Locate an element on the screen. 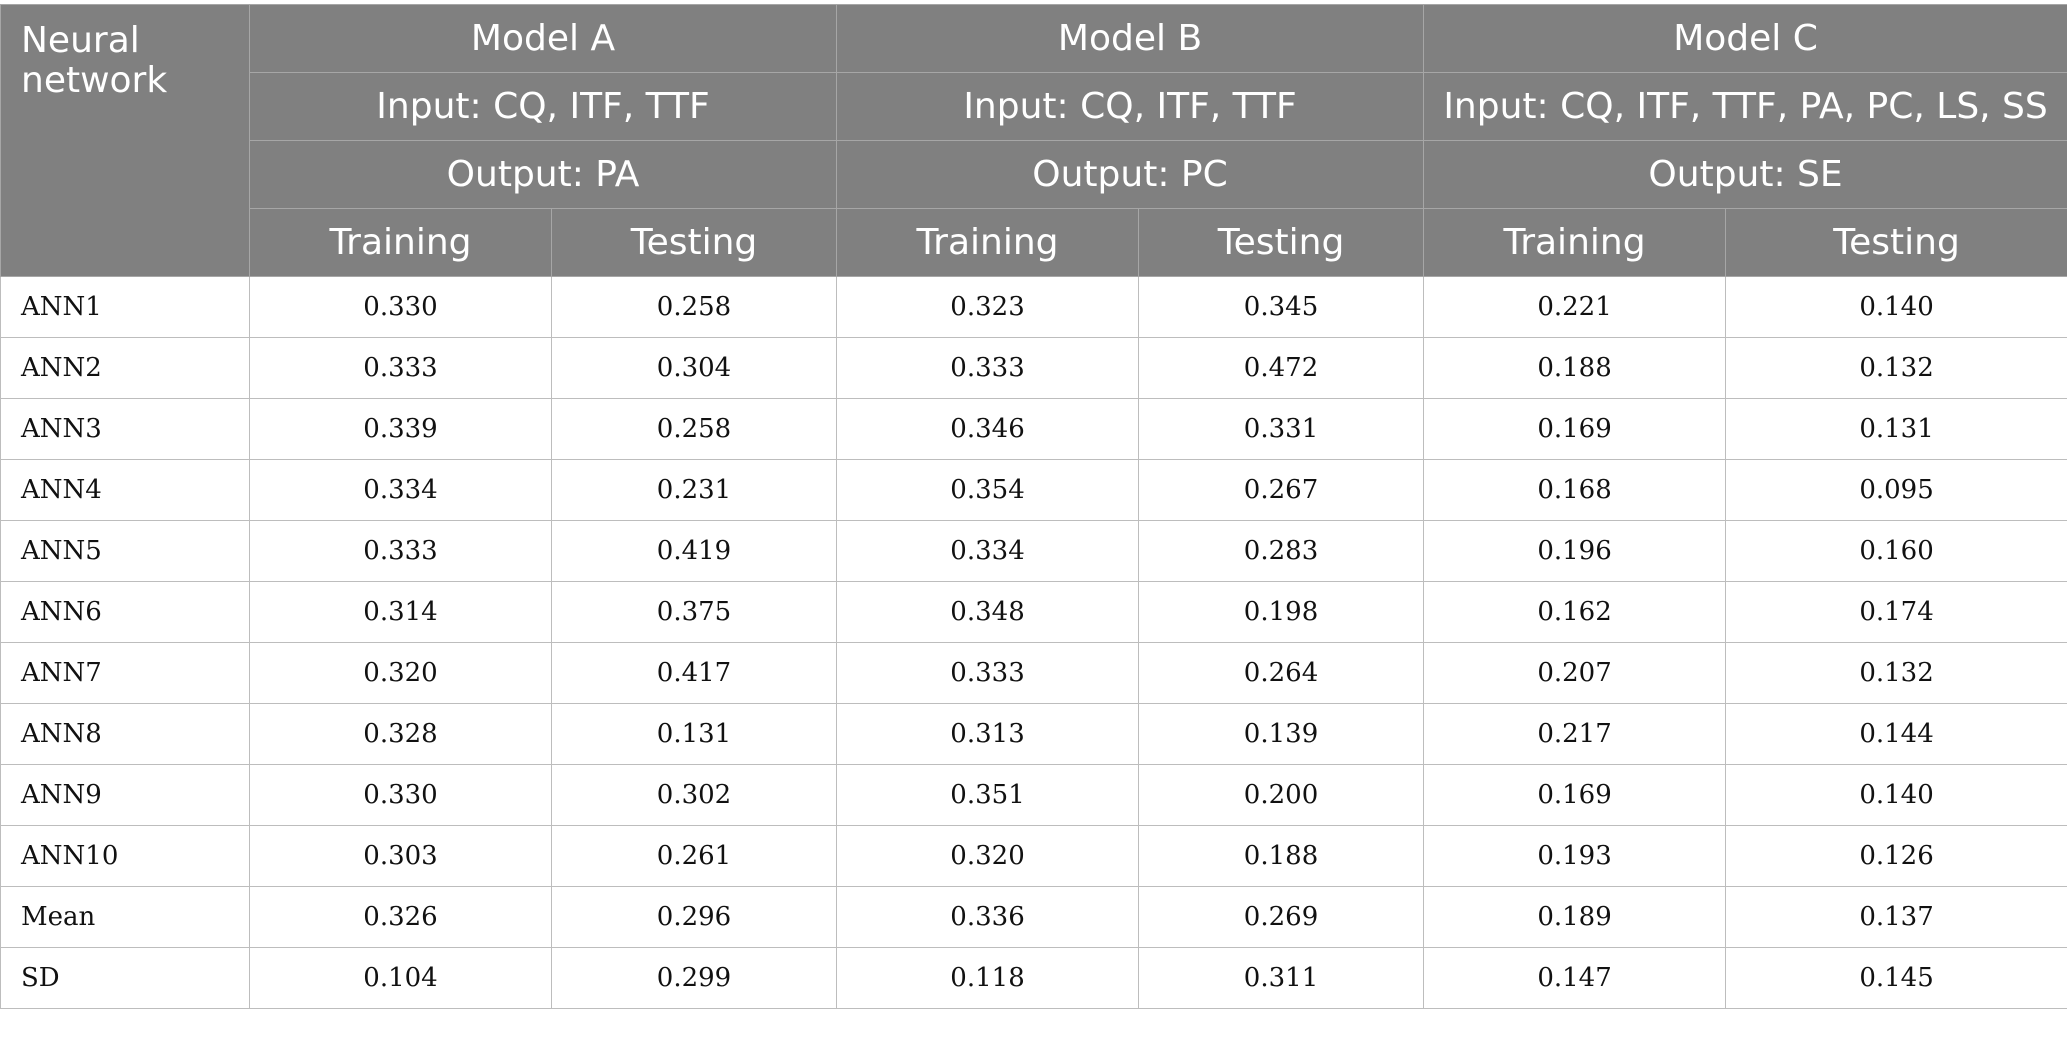 The width and height of the screenshot is (2067, 1037). value-cell: 0.147 is located at coordinates (1575, 978).